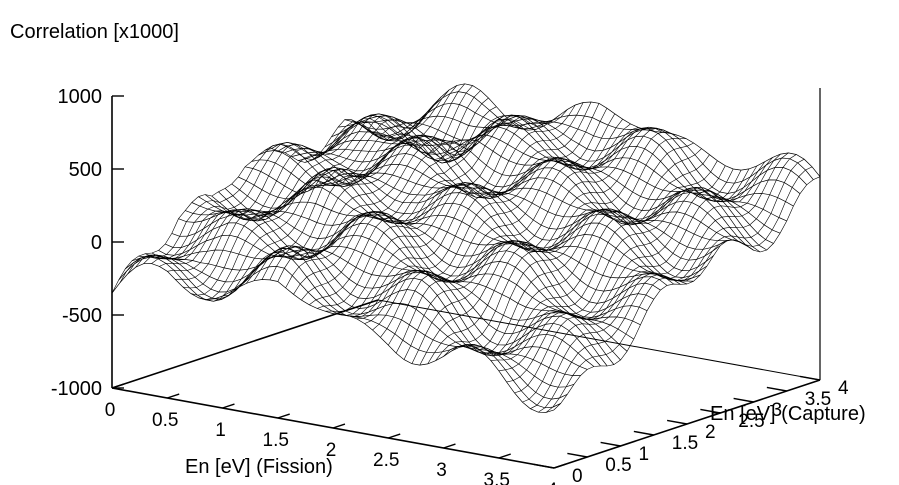 The height and width of the screenshot is (485, 899). What do you see at coordinates (245, 344) in the screenshot?
I see `back-left-base-line` at bounding box center [245, 344].